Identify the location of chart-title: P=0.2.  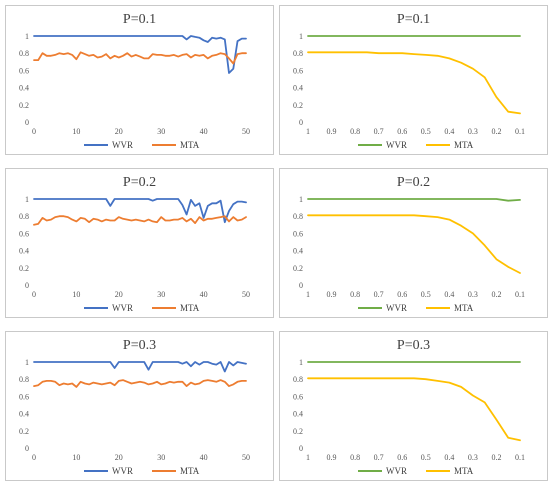
(139, 182).